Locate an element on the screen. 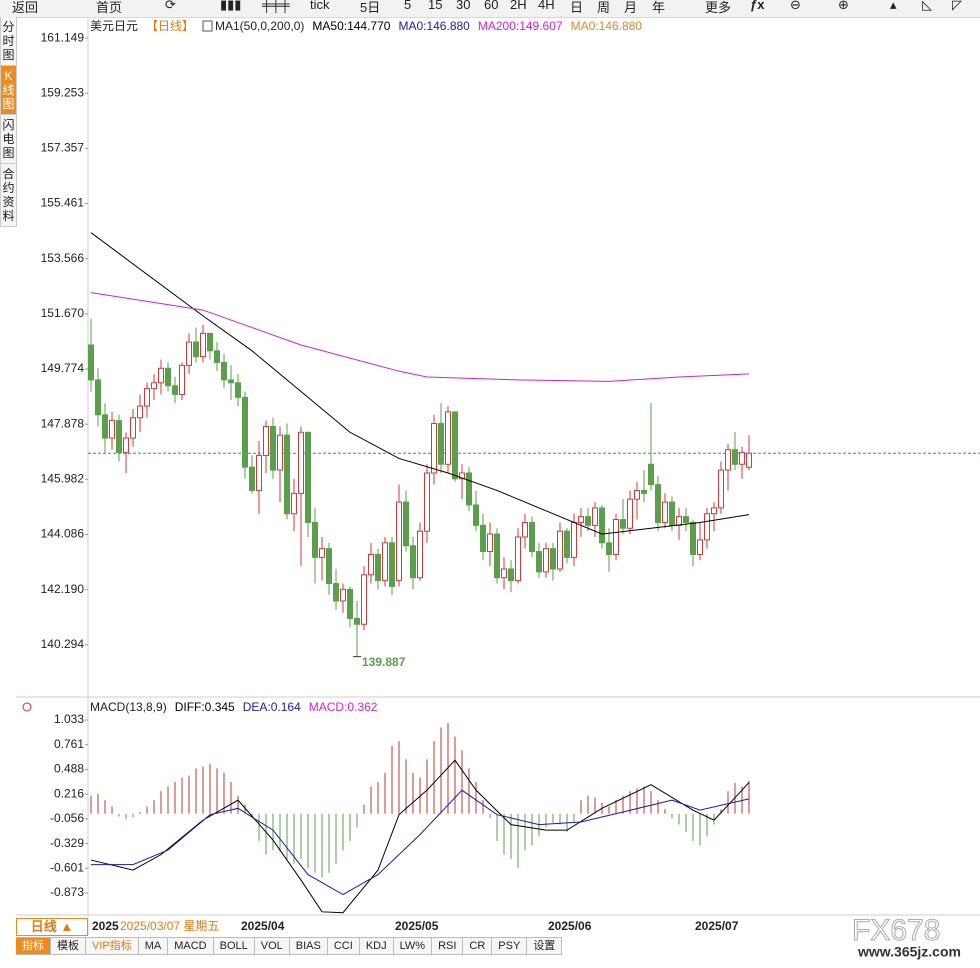  indicator-tab: 模板 is located at coordinates (68, 946).